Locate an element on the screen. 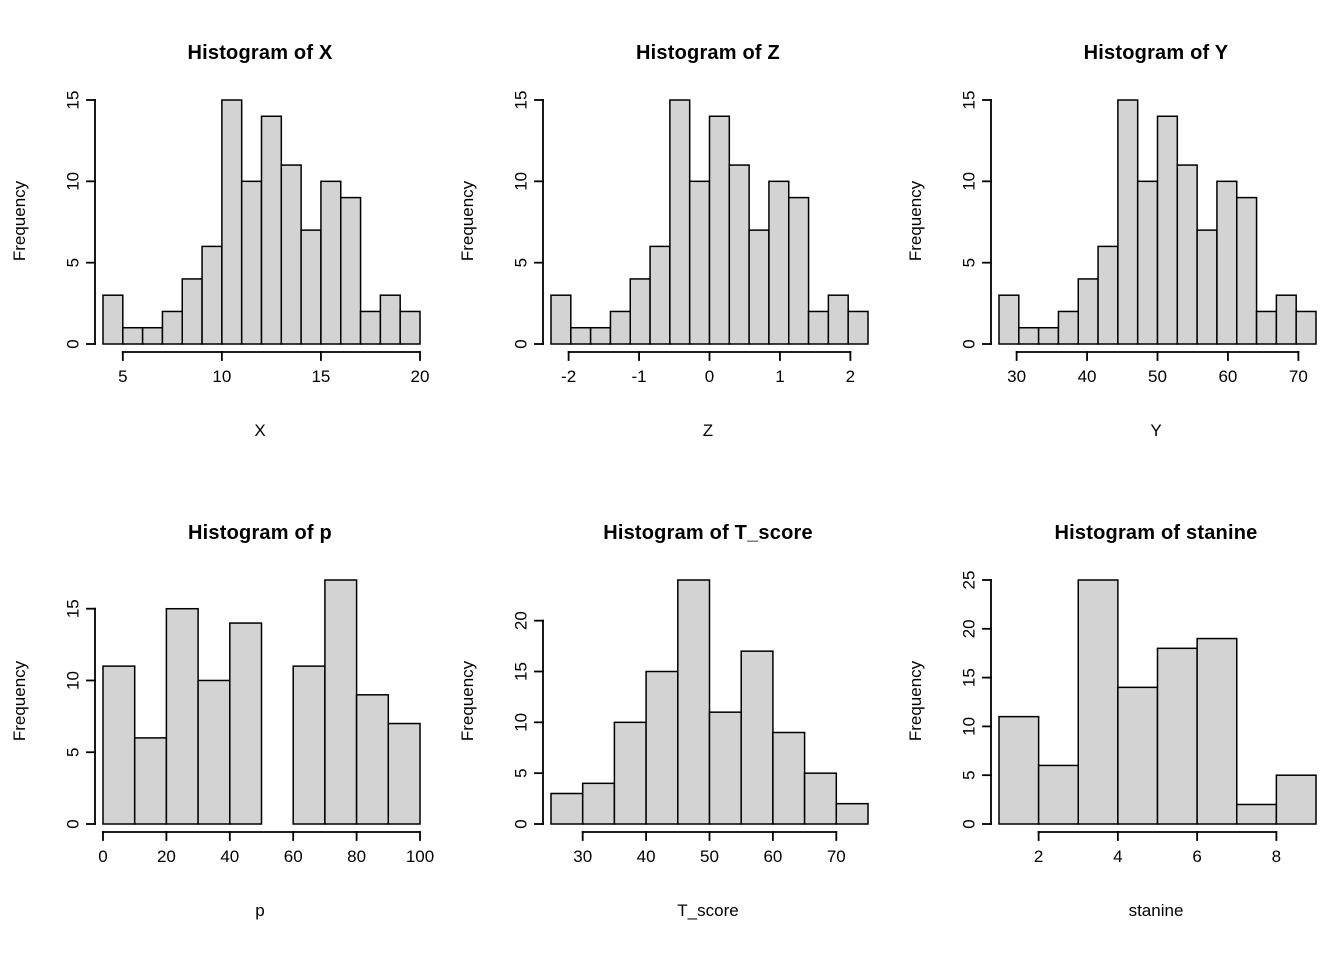 The width and height of the screenshot is (1344, 960). histogram-y-plot: 30 40 50 60 70 0 5 10 15 is located at coordinates (1138, 238).